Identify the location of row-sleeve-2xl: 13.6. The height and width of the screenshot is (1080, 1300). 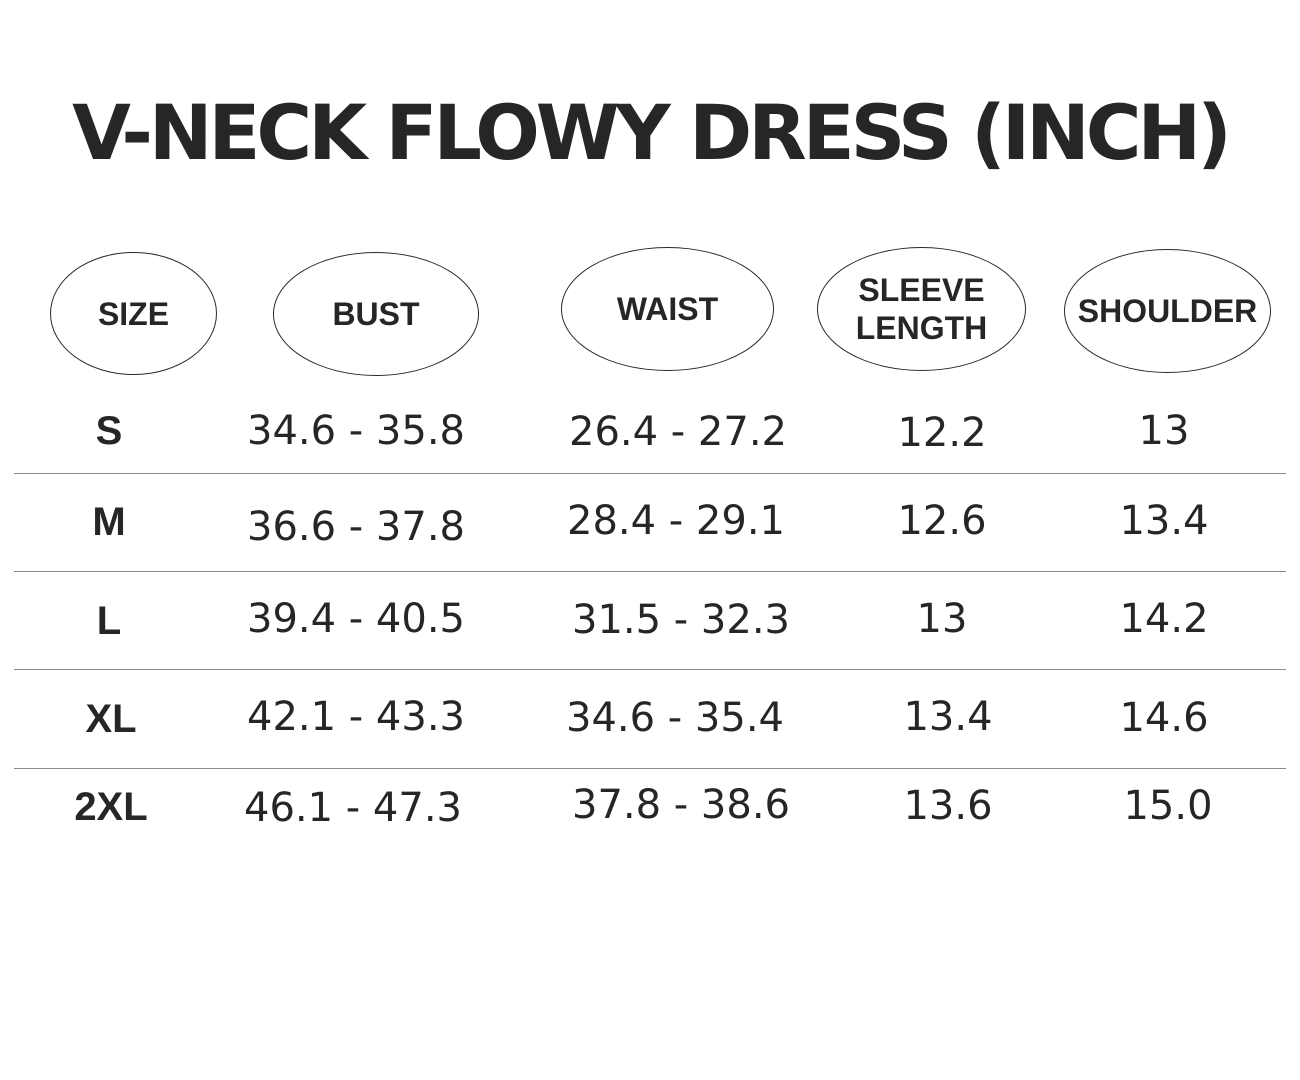
(948, 806).